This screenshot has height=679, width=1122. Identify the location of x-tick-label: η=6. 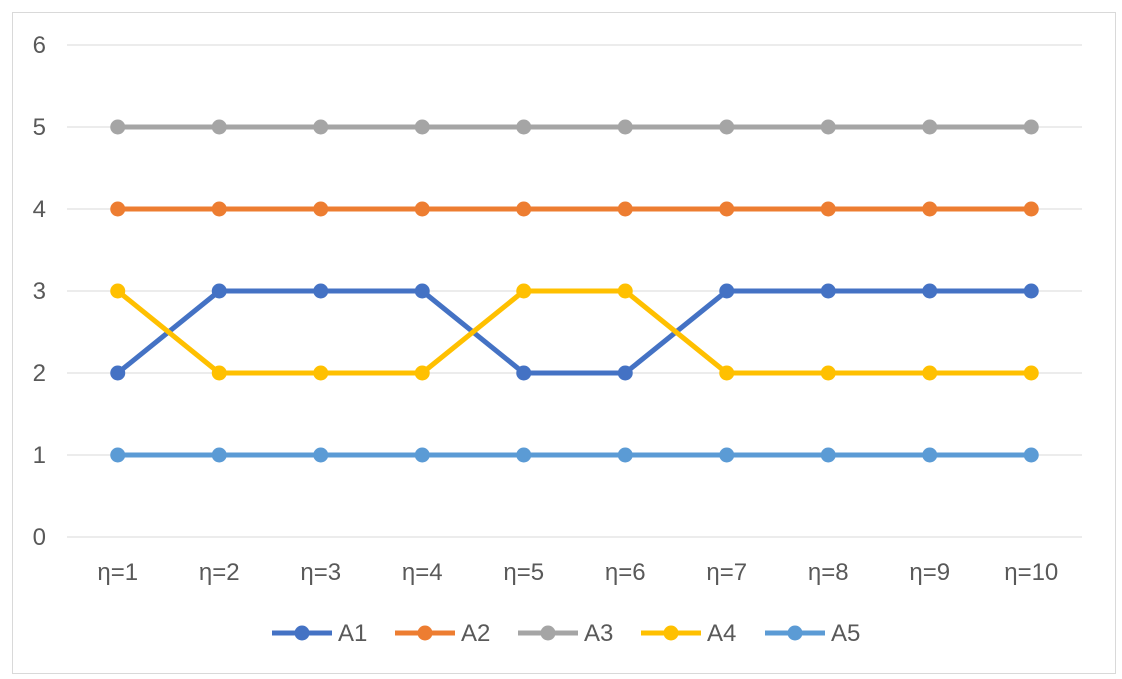
(625, 572).